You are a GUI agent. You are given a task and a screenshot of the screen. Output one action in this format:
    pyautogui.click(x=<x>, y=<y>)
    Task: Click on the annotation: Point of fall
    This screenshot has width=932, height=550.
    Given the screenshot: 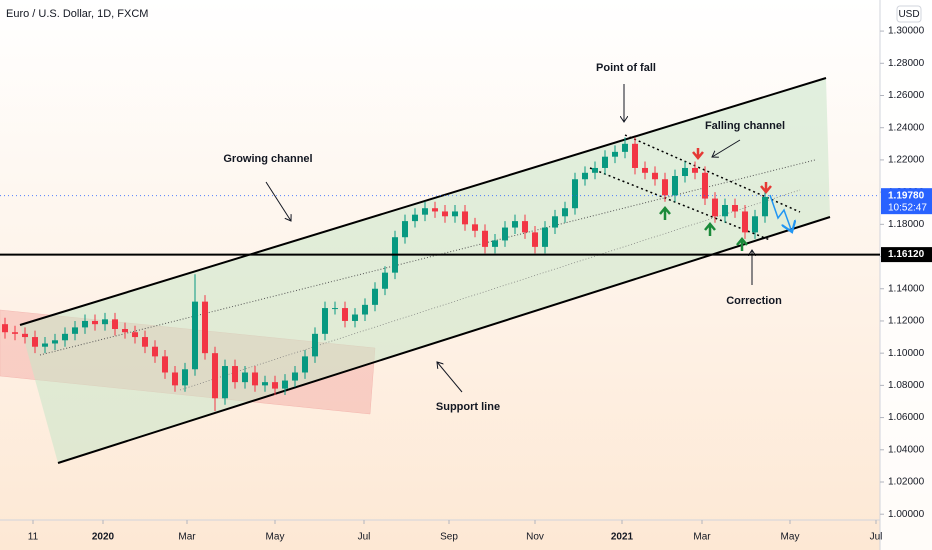 What is the action you would take?
    pyautogui.click(x=626, y=68)
    